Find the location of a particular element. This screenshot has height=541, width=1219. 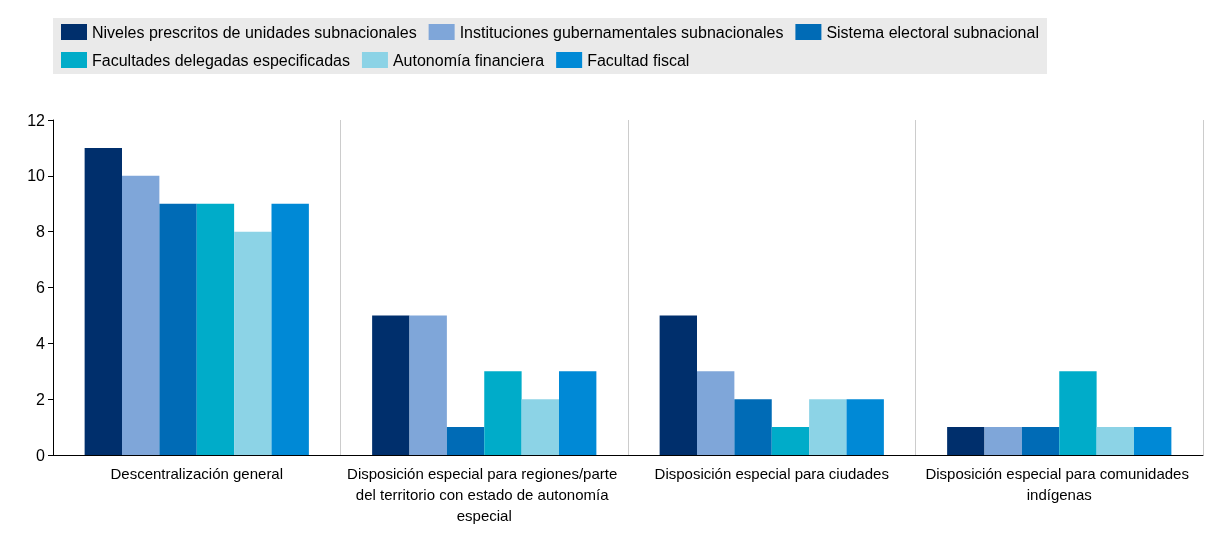

legend-label: Sistema electoral subnacional is located at coordinates (932, 32).